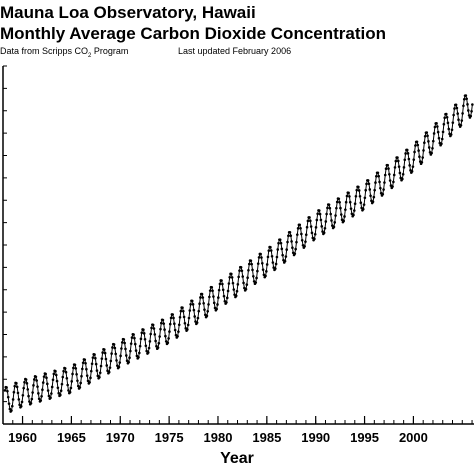  I want to click on data-source-note: Data from Scripps CO2 Program, so click(64, 52).